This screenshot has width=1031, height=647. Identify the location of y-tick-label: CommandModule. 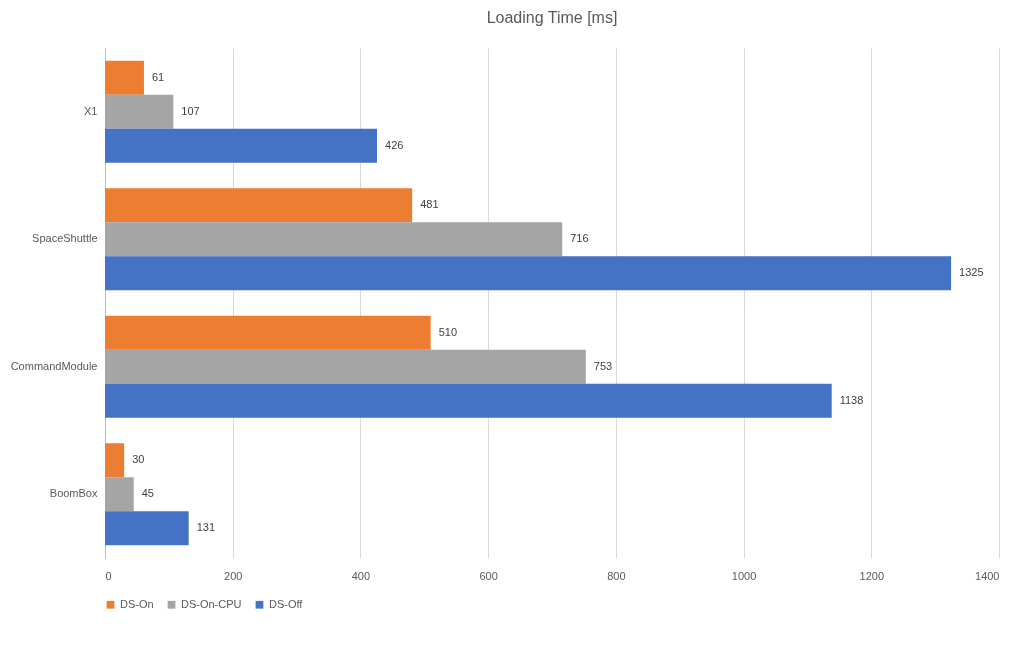
(54, 365).